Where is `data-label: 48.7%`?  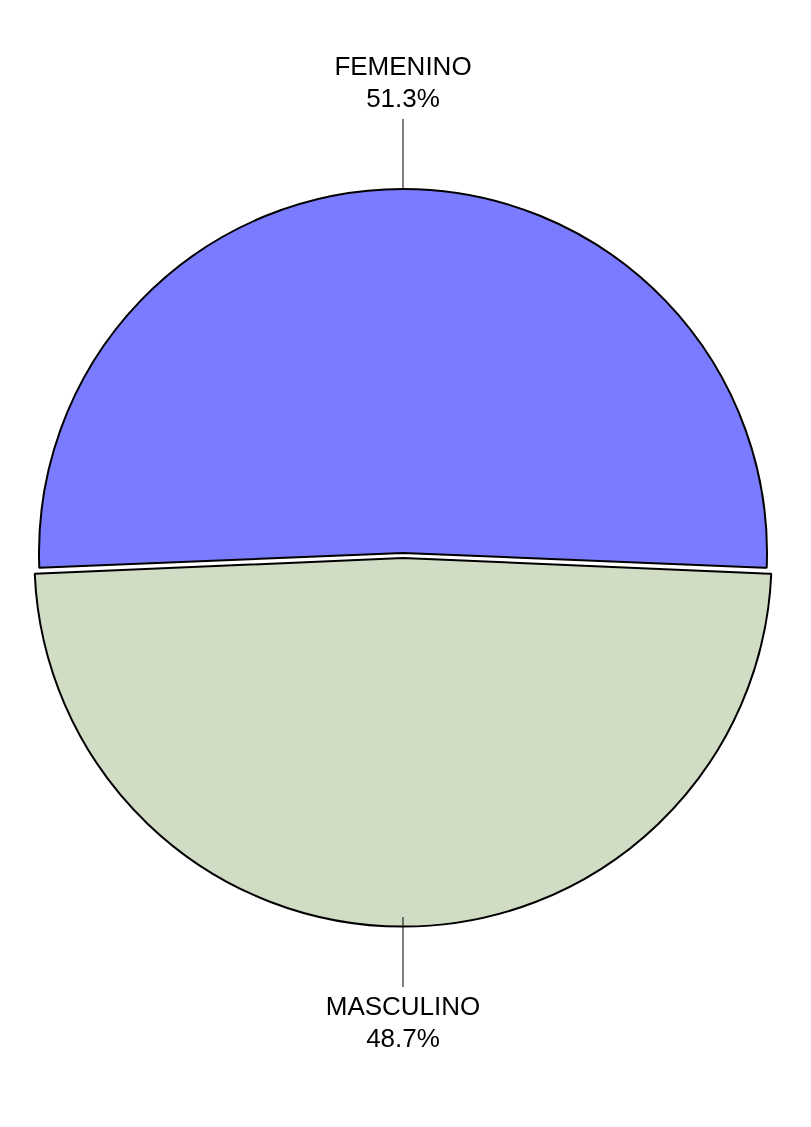
data-label: 48.7% is located at coordinates (403, 1038).